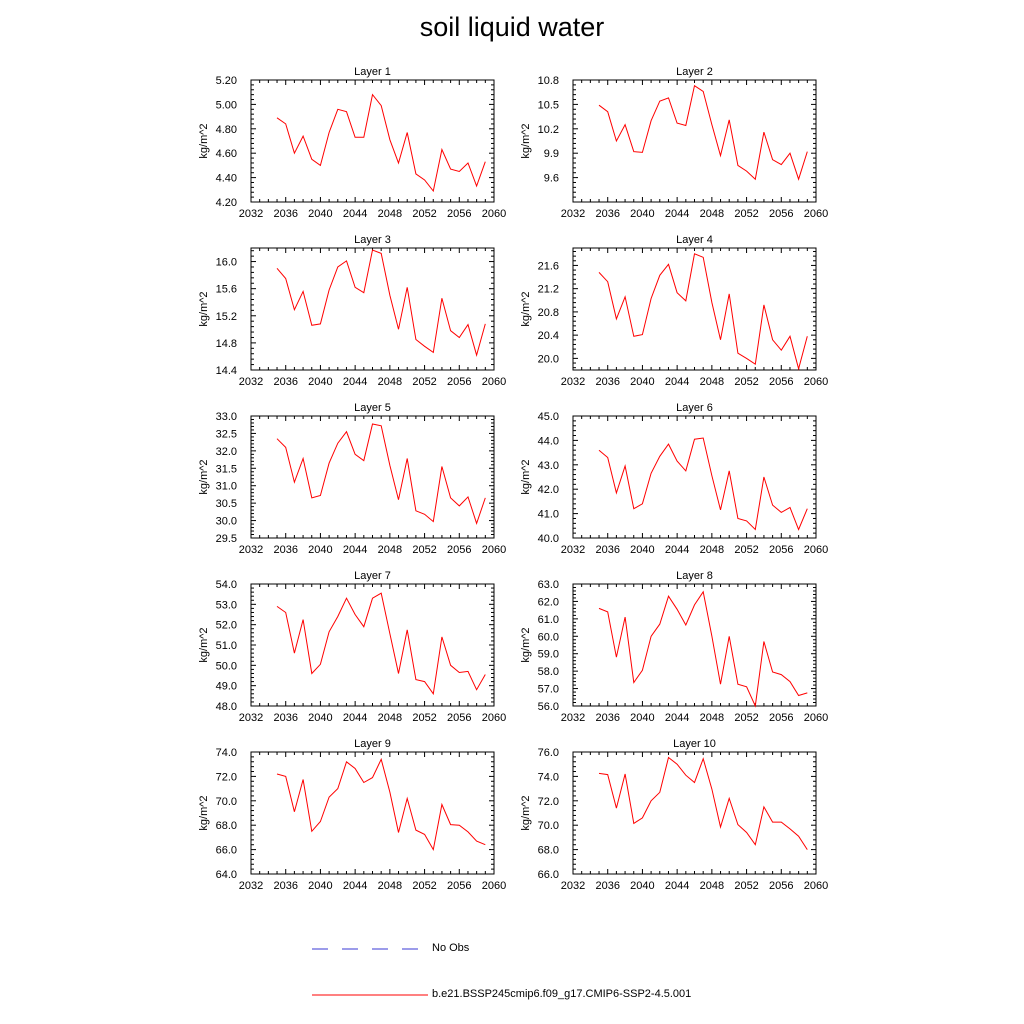  Describe the element at coordinates (226, 469) in the screenshot. I see `y-tick-label: 31.5` at that location.